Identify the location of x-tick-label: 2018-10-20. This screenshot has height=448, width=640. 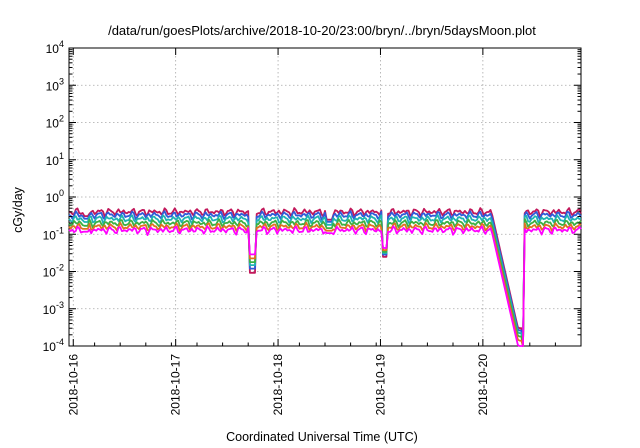
(483, 385).